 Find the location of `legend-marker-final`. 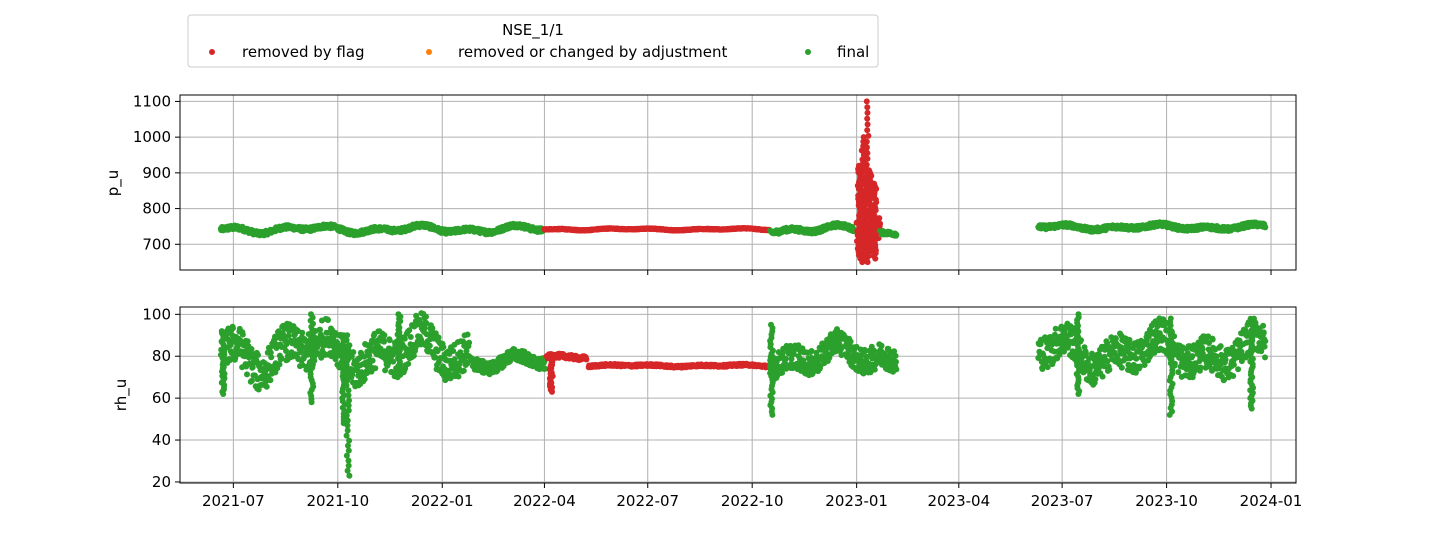

legend-marker-final is located at coordinates (808, 52).